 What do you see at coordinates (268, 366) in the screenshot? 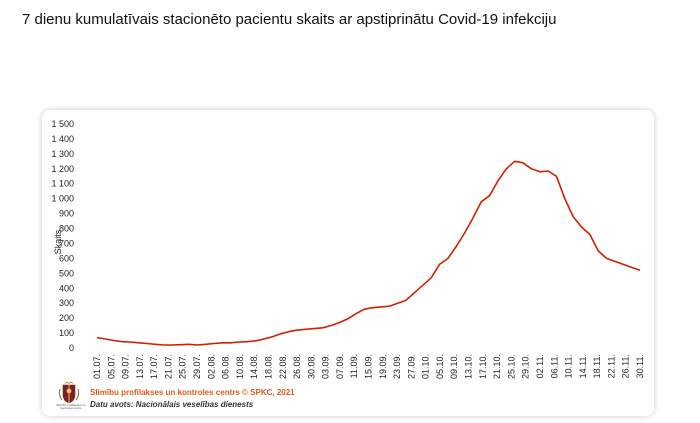
I see `x-tick-label: 18.08.` at bounding box center [268, 366].